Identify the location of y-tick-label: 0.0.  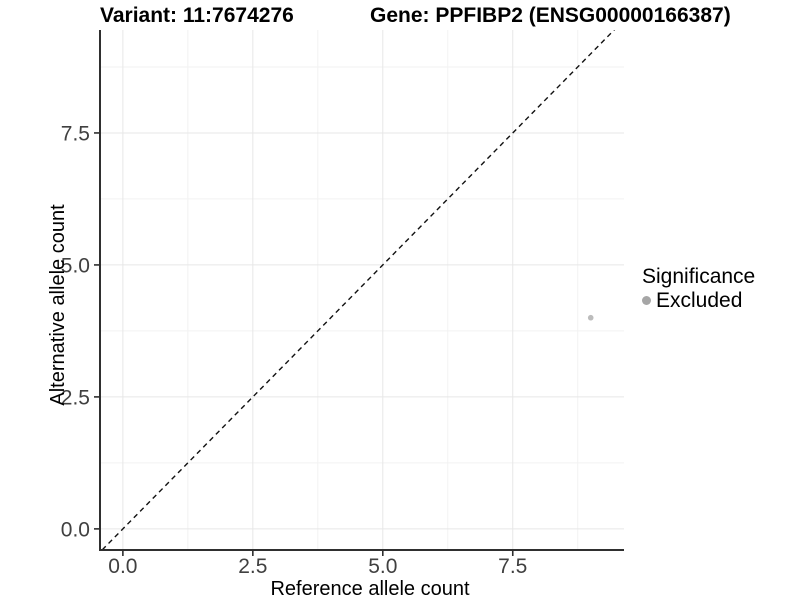
(75, 529).